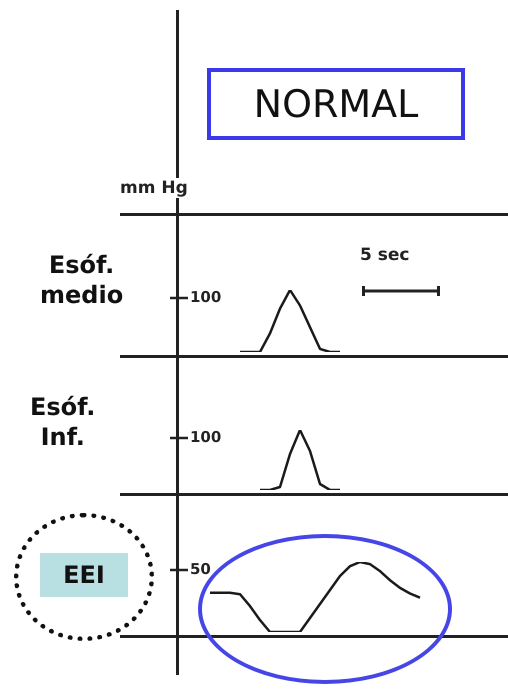 The height and width of the screenshot is (693, 508). Describe the element at coordinates (385, 255) in the screenshot. I see `text: 5 sec` at that location.